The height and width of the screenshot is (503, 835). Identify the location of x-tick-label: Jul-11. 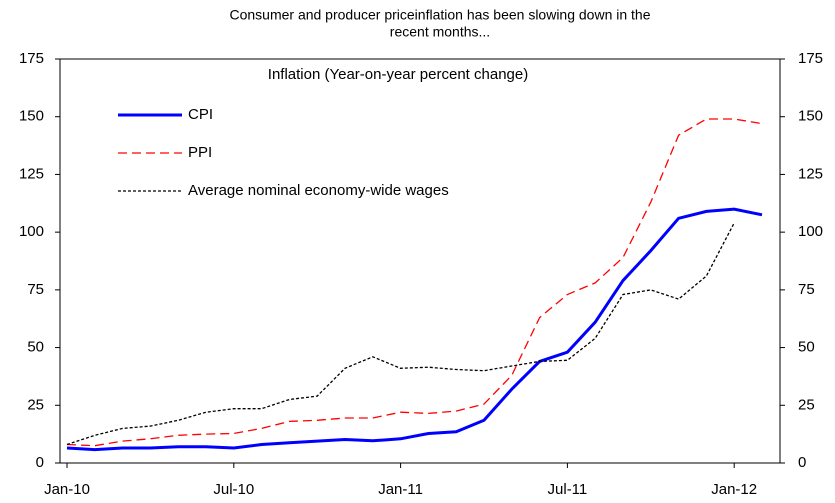
(568, 489).